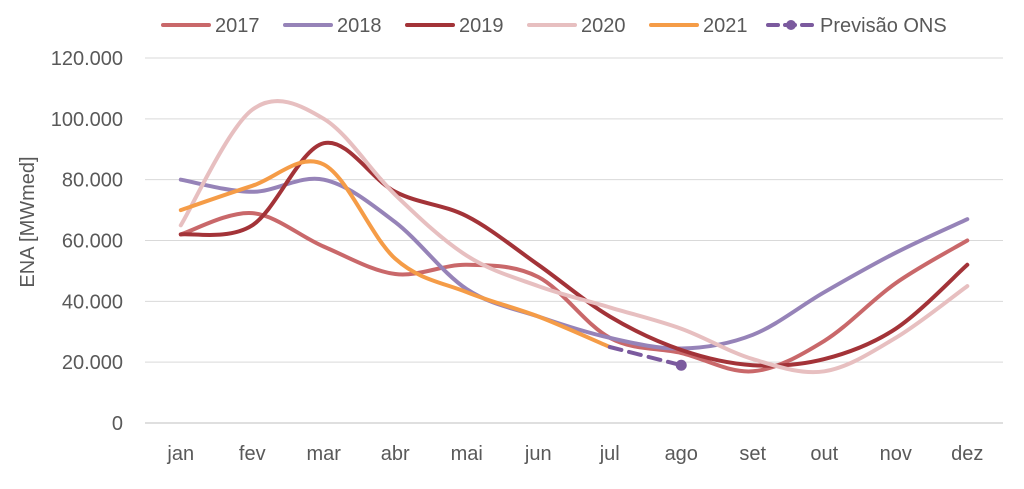  I want to click on legend-label: 2018, so click(359, 26).